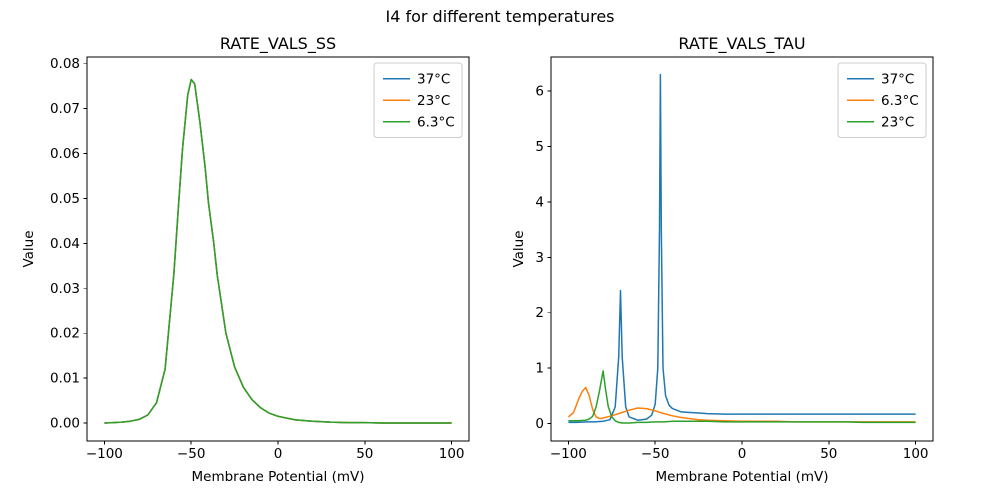  I want to click on y-tick-label: 2, so click(539, 313).